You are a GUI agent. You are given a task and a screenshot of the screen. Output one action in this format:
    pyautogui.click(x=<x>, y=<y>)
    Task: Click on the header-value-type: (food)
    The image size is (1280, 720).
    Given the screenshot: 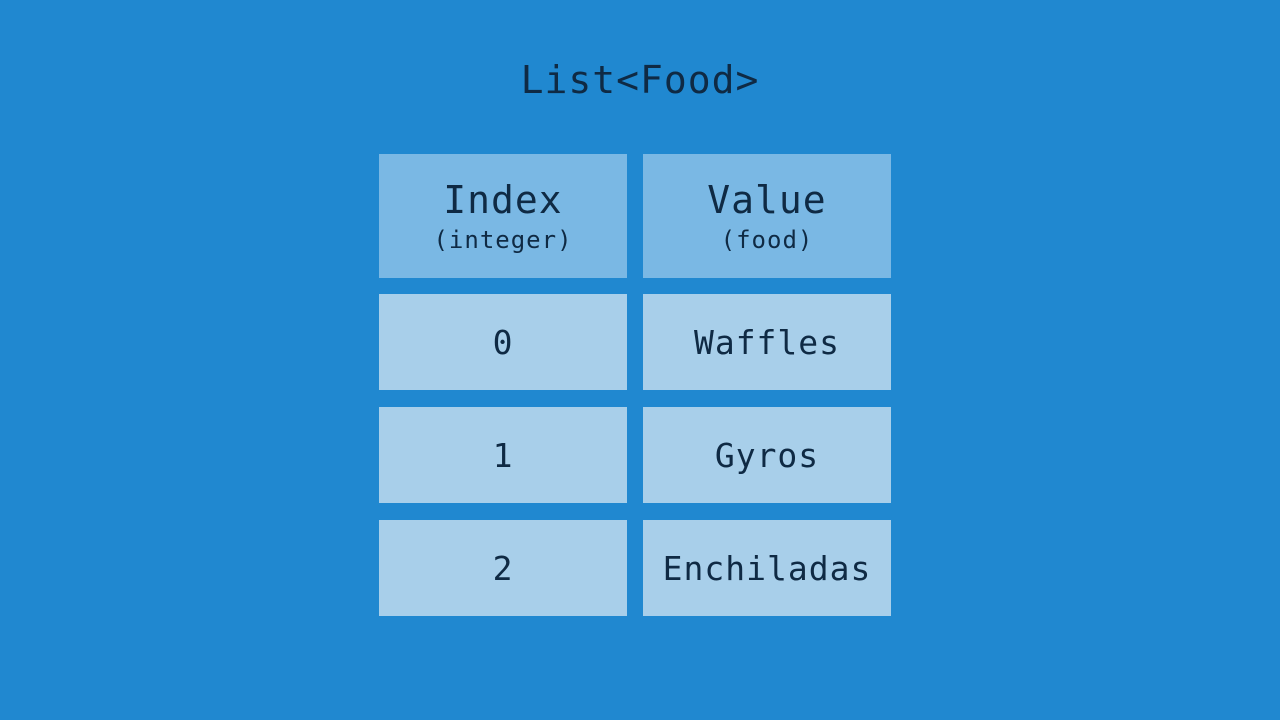 What is the action you would take?
    pyautogui.click(x=767, y=240)
    